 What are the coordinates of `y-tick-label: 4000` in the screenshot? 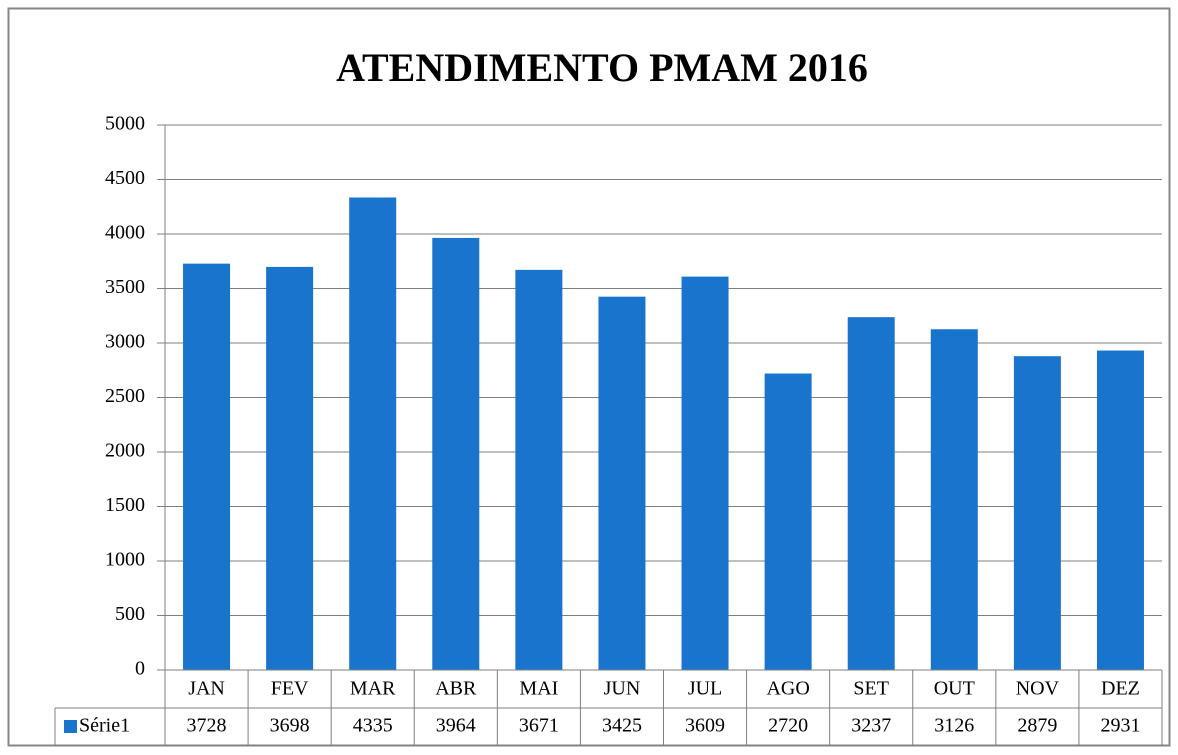 It's located at (125, 233).